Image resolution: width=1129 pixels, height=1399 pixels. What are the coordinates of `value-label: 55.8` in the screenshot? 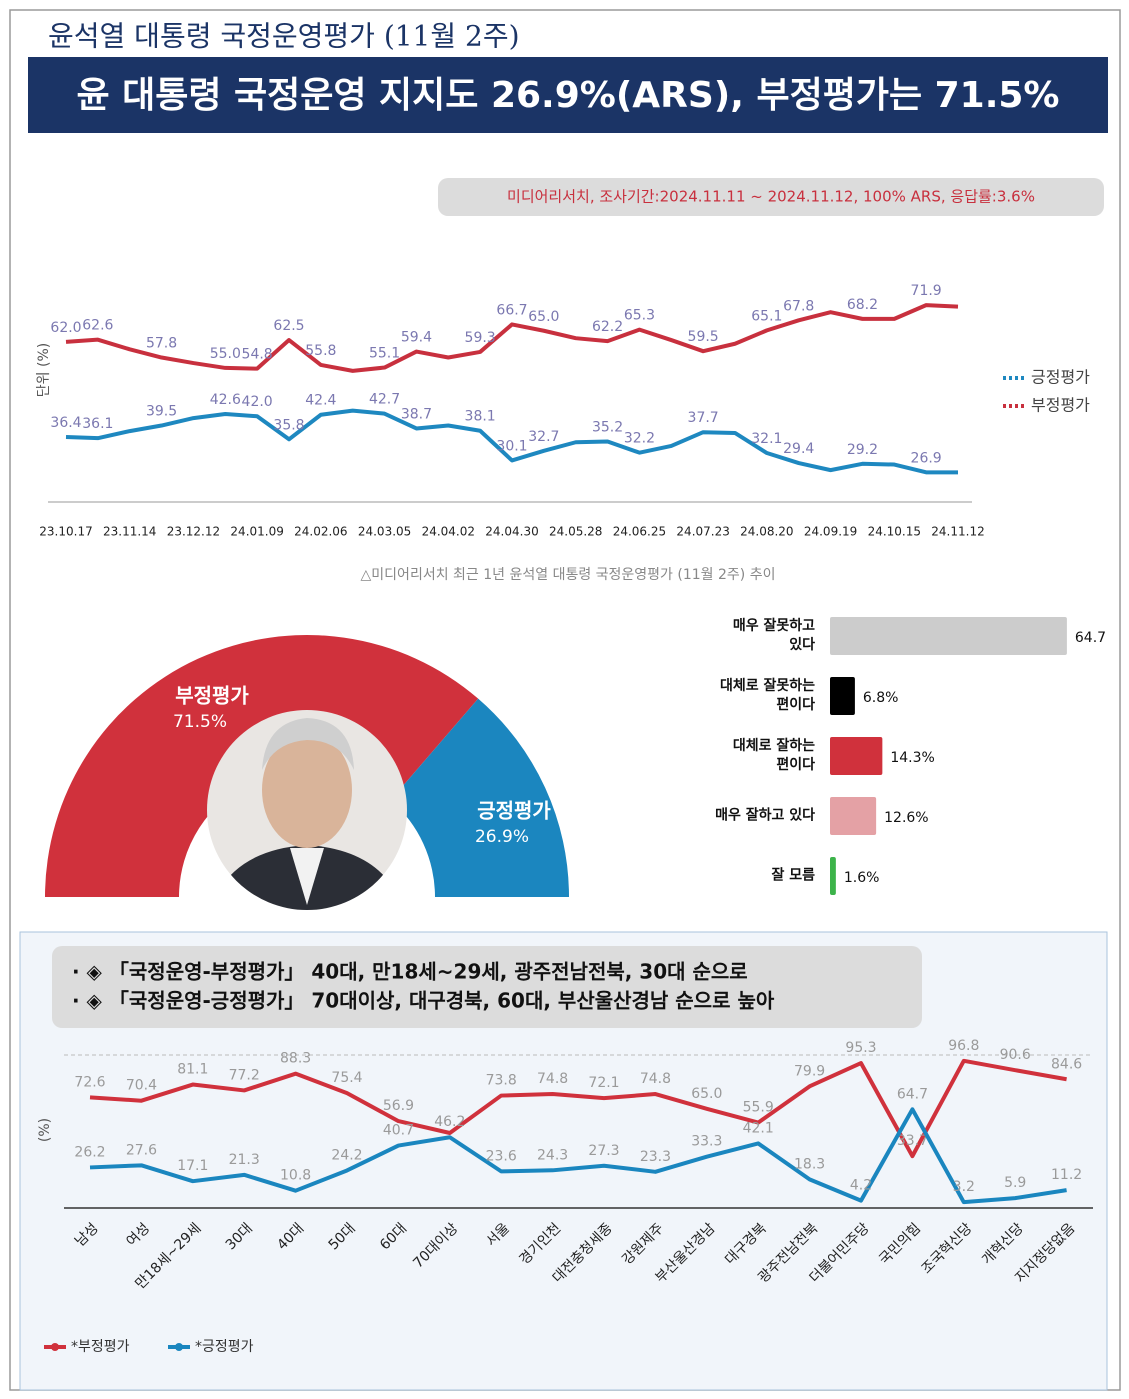 It's located at (320, 351).